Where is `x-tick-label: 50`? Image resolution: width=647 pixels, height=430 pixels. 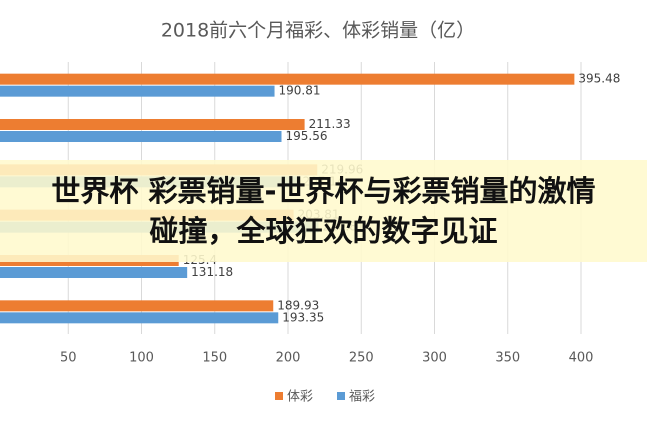
x-tick-label: 50 is located at coordinates (68, 358).